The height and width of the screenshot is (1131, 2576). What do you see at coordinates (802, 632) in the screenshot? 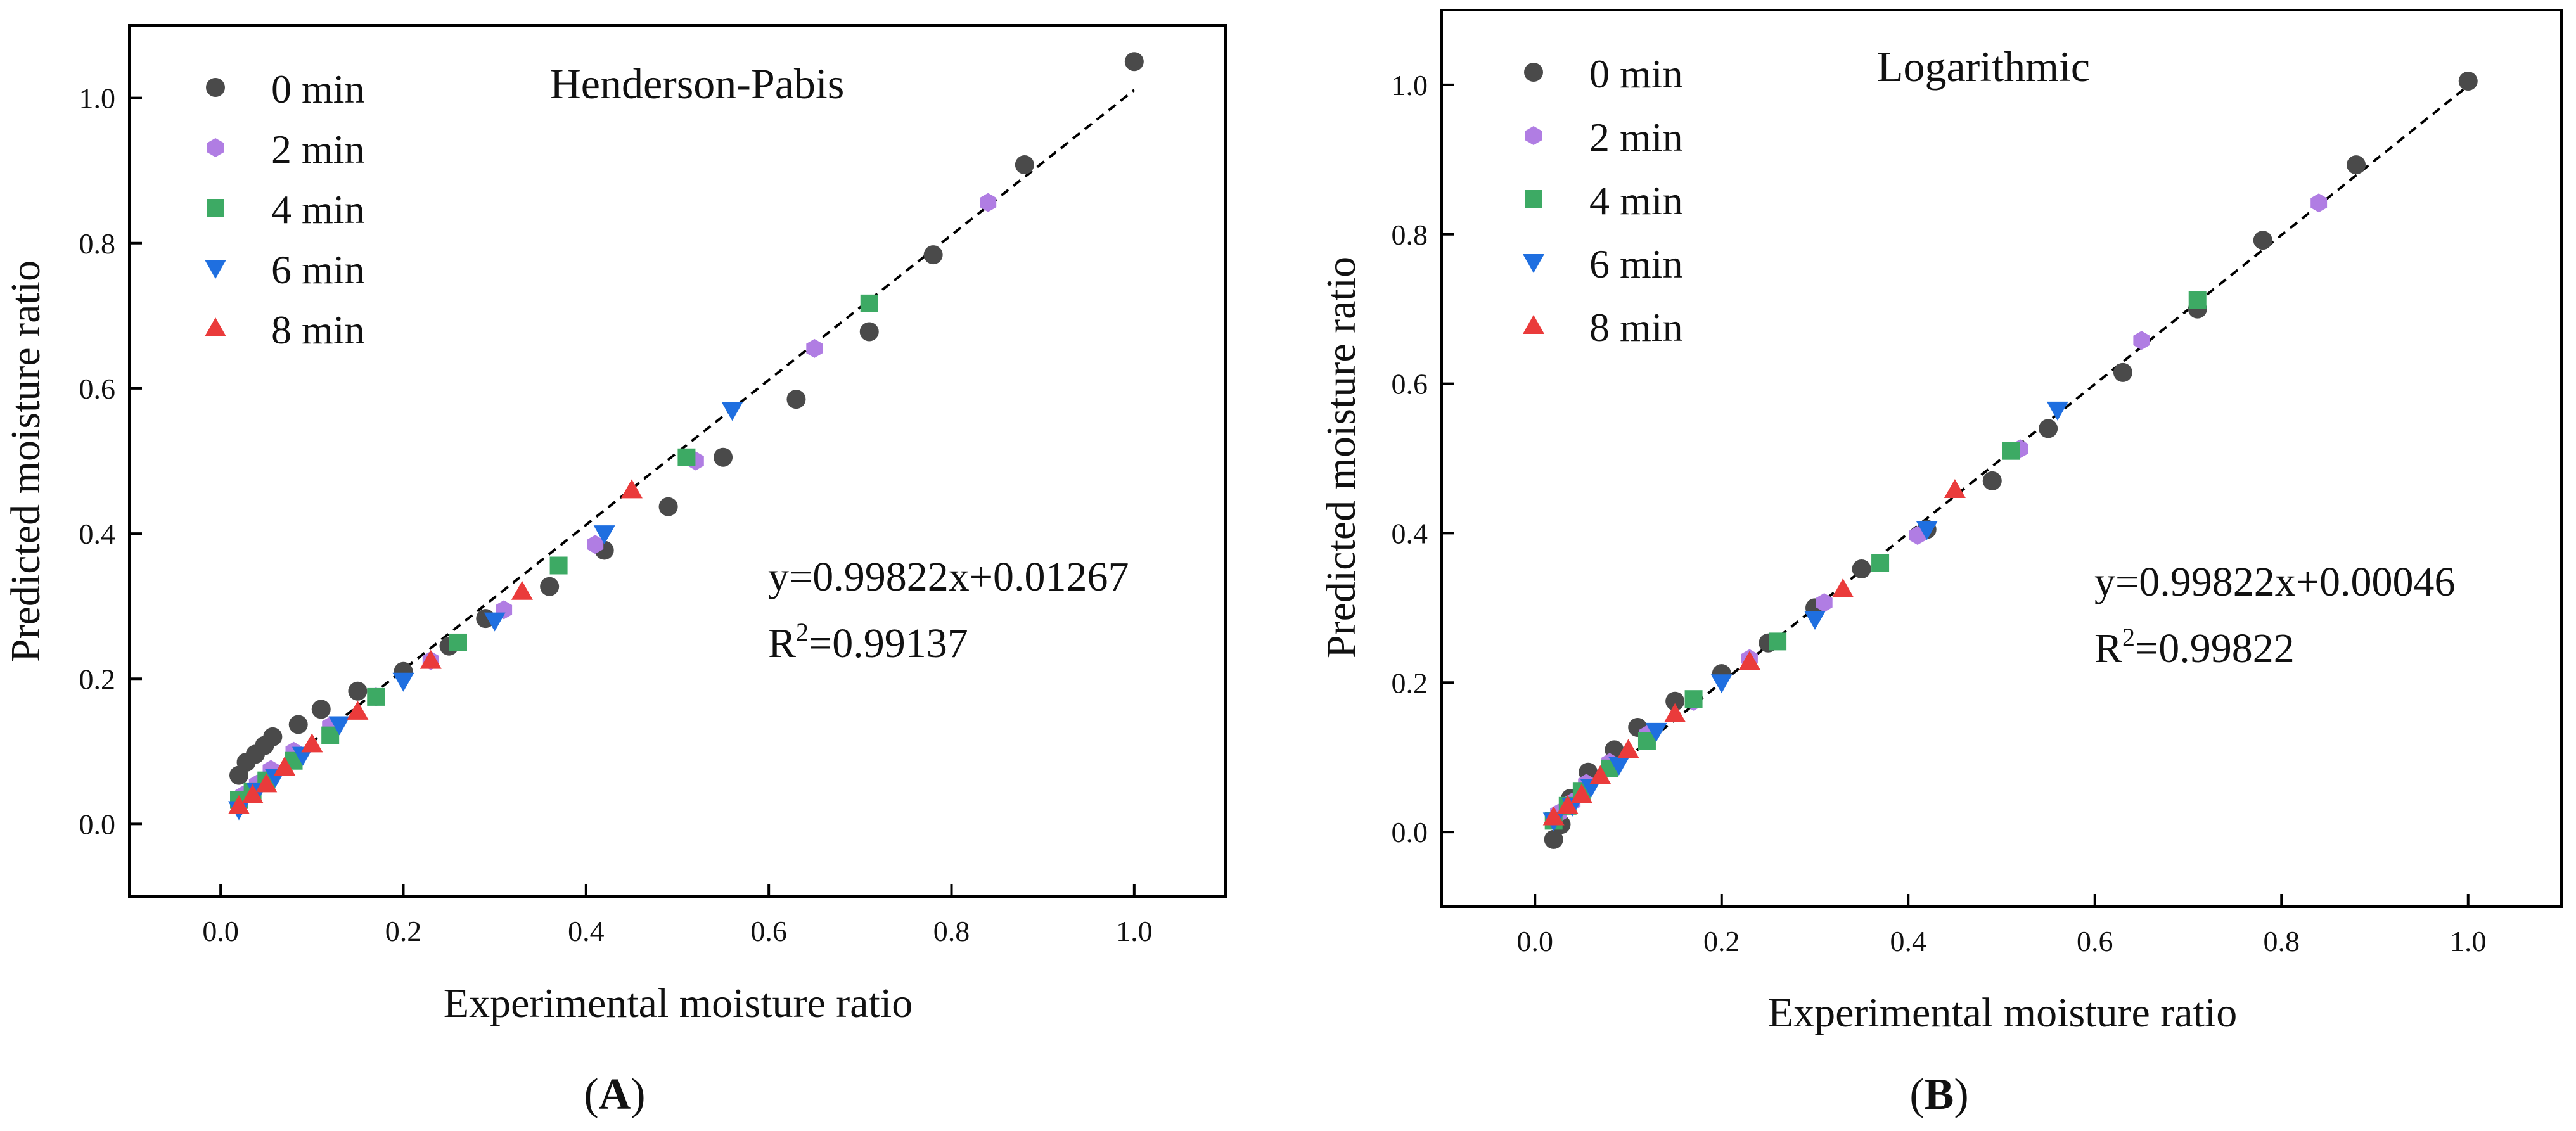
I see `r-squared-superscript-a: 2` at bounding box center [802, 632].